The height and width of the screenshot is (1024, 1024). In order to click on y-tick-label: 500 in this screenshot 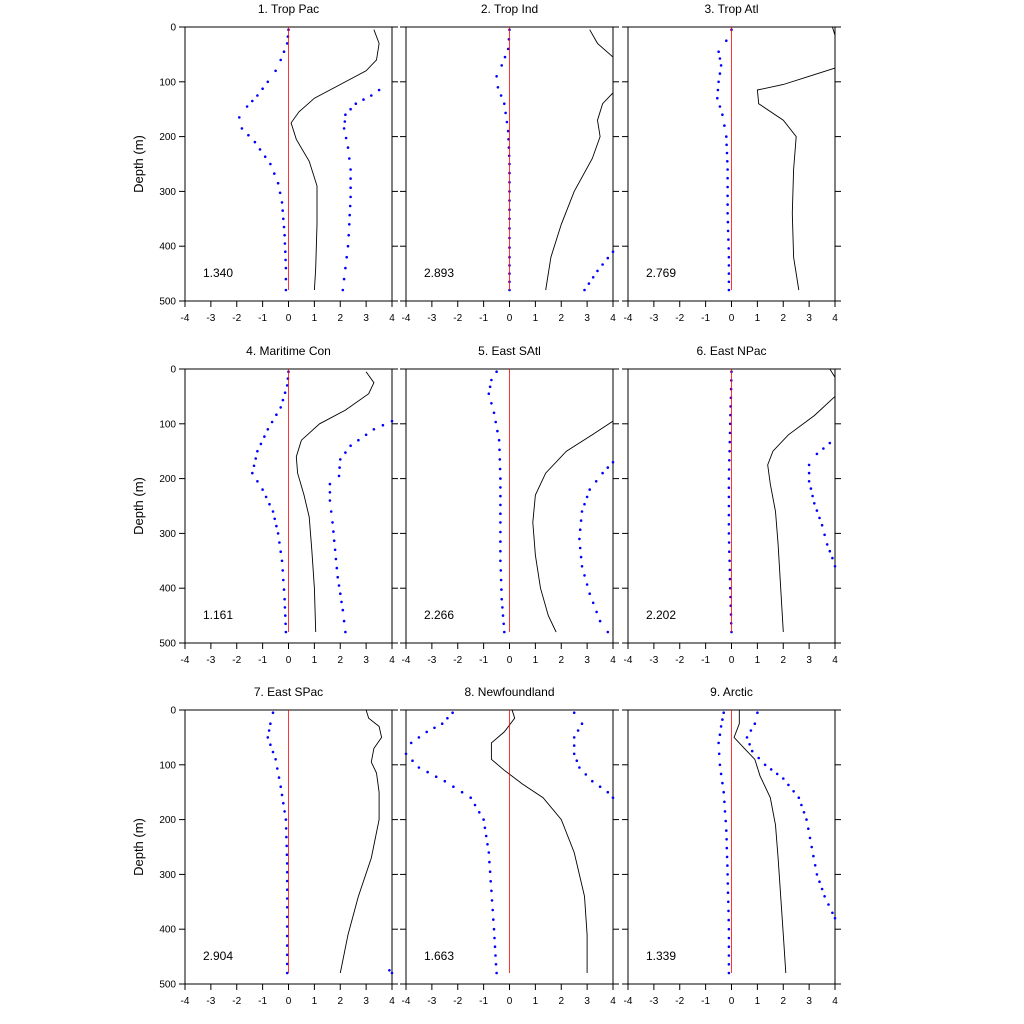, I will do `click(167, 985)`.